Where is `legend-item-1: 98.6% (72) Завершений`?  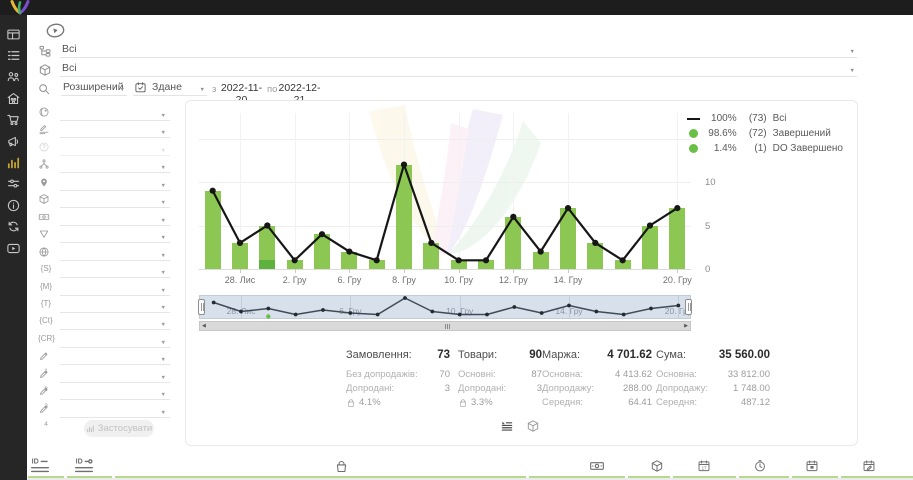
legend-item-1: 98.6% (72) Завершений is located at coordinates (764, 133).